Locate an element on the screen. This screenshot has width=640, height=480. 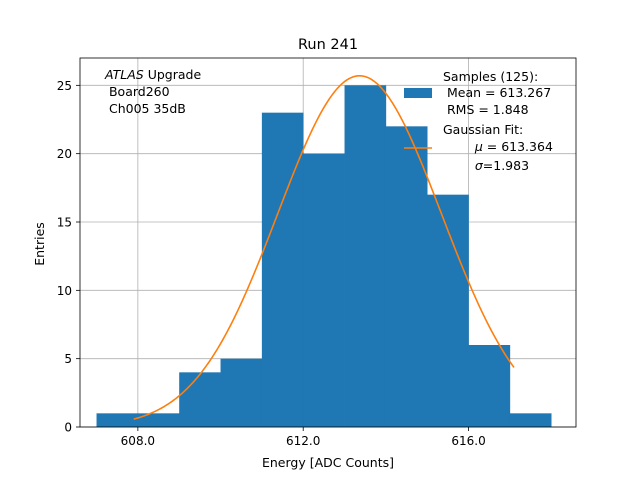
y-axis-label: Entries is located at coordinates (39, 244).